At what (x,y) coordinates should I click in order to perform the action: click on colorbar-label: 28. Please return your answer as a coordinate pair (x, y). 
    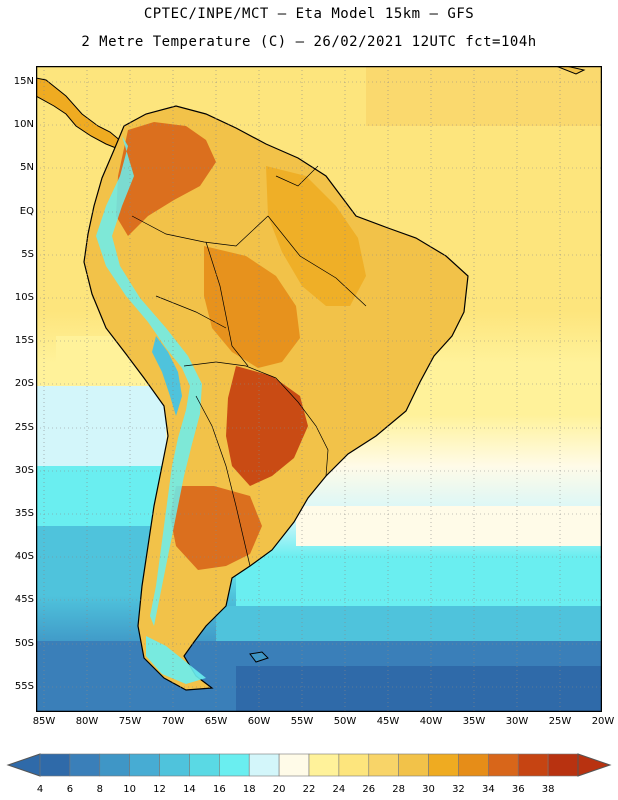
    Looking at the image, I should click on (399, 789).